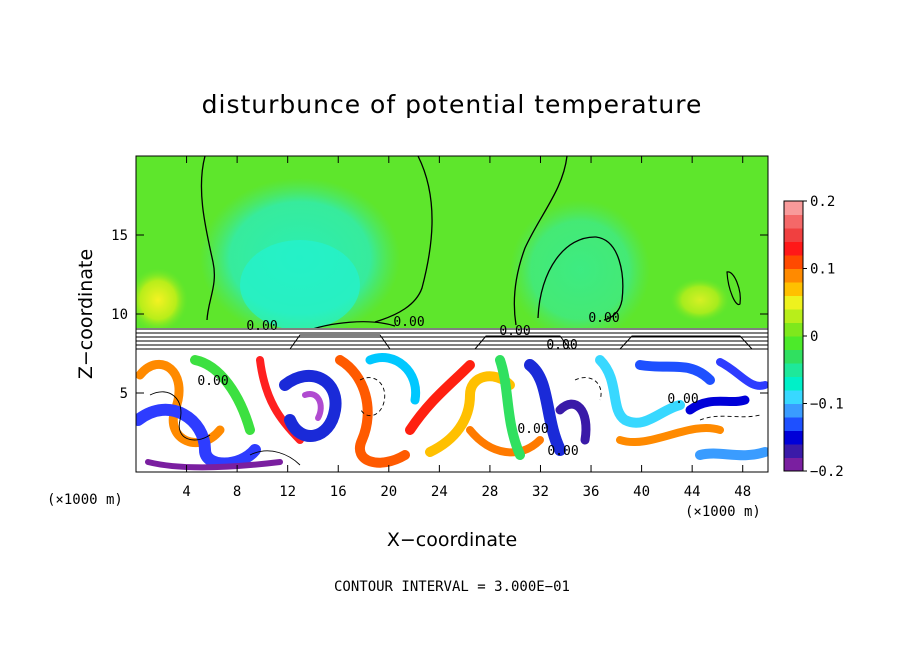 This screenshot has height=654, width=904. What do you see at coordinates (86, 314) in the screenshot?
I see `y-axis-label: Z−coordinate` at bounding box center [86, 314].